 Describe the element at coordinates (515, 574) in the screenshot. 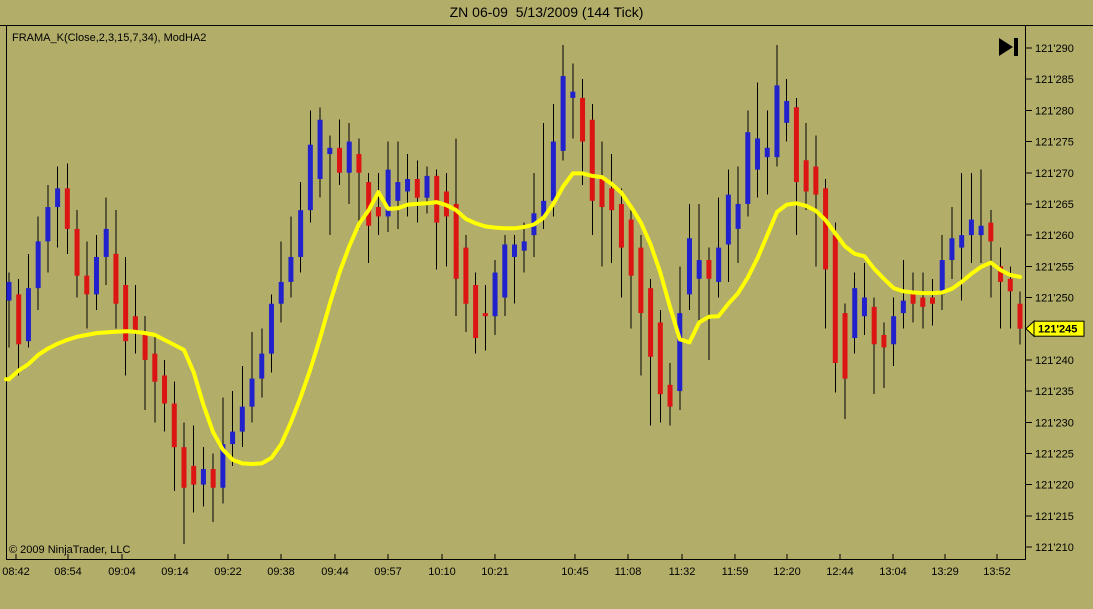

I see `time-axis` at that location.